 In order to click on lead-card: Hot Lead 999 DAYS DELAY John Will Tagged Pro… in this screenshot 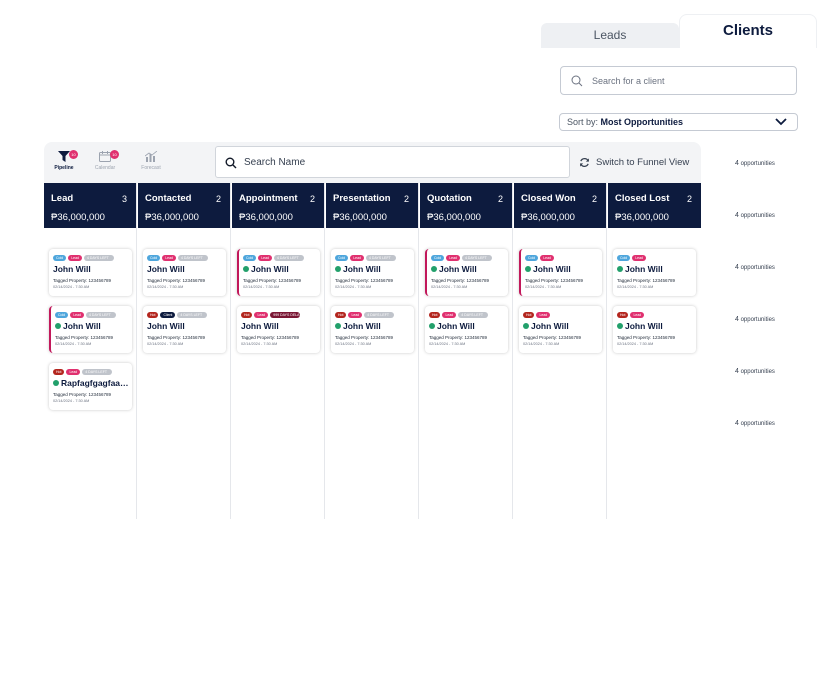, I will do `click(278, 329)`.